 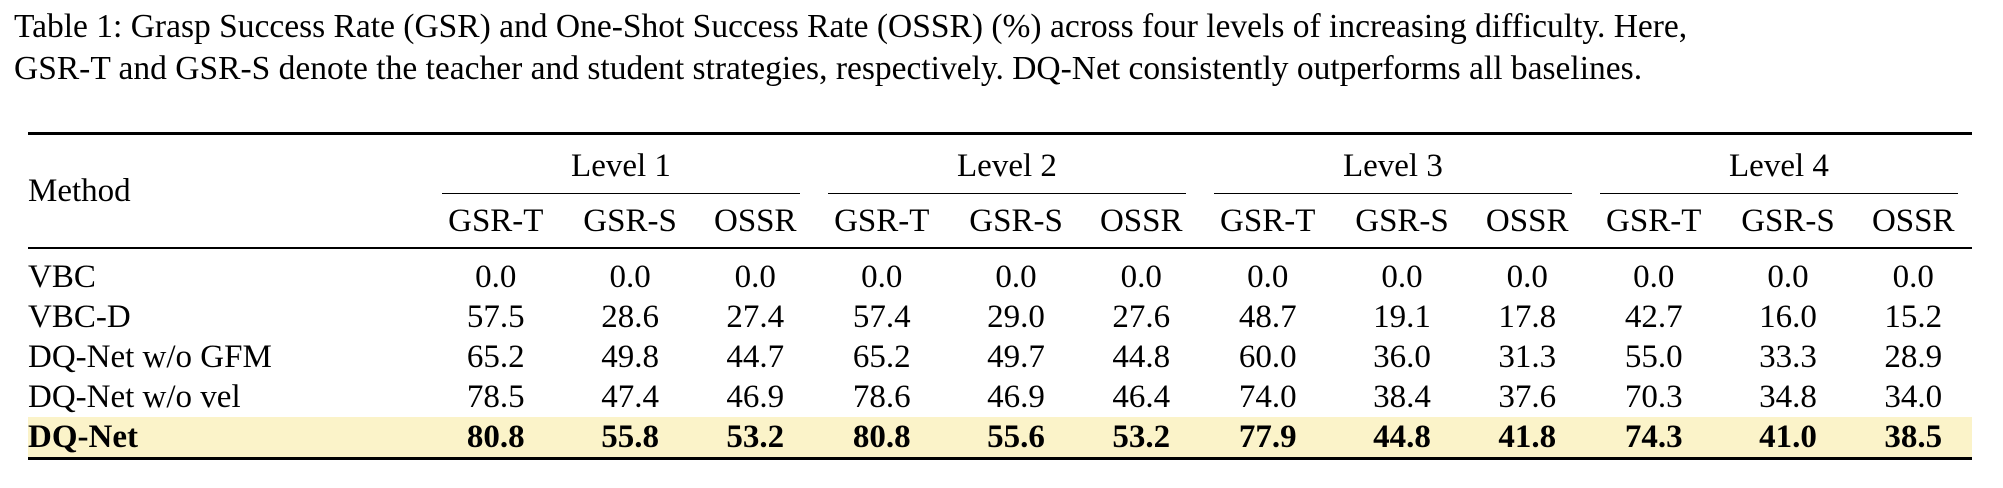 I want to click on level-4-header: Level 4, so click(x=1779, y=165).